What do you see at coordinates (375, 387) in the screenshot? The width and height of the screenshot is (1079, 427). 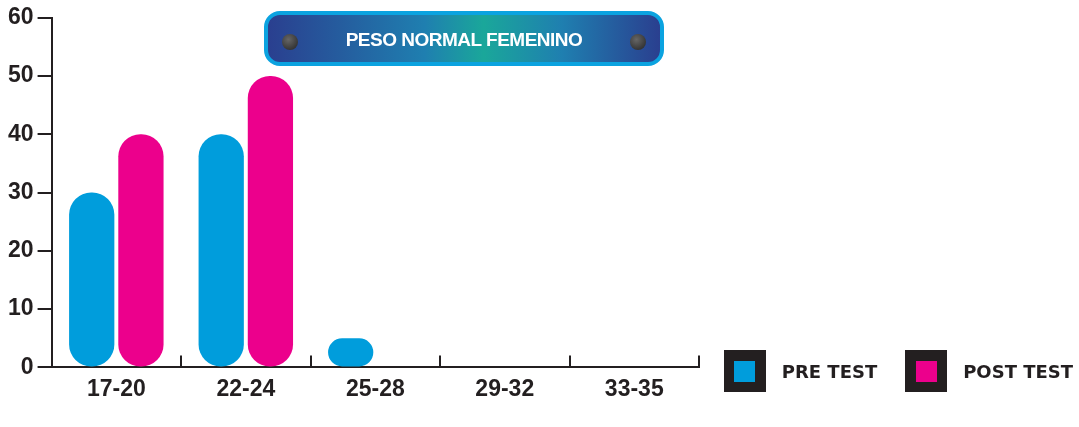 I see `x-tick-label: 25-28` at bounding box center [375, 387].